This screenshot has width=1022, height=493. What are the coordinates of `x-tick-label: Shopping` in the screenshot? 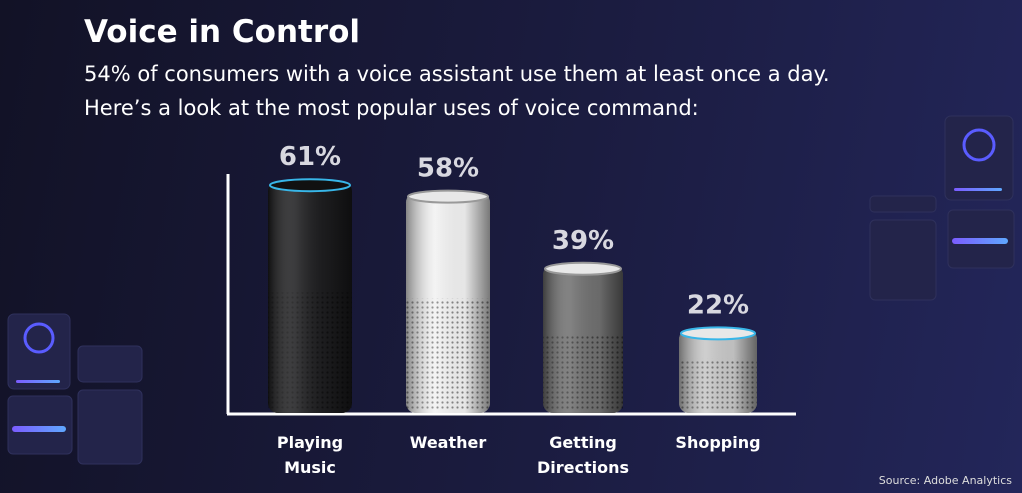 It's located at (718, 442).